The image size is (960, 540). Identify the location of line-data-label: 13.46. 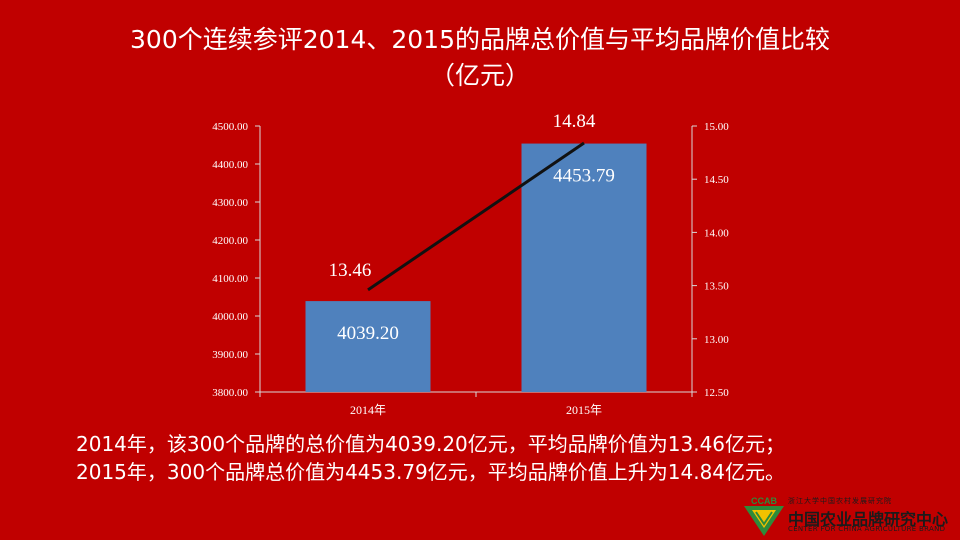
(350, 270).